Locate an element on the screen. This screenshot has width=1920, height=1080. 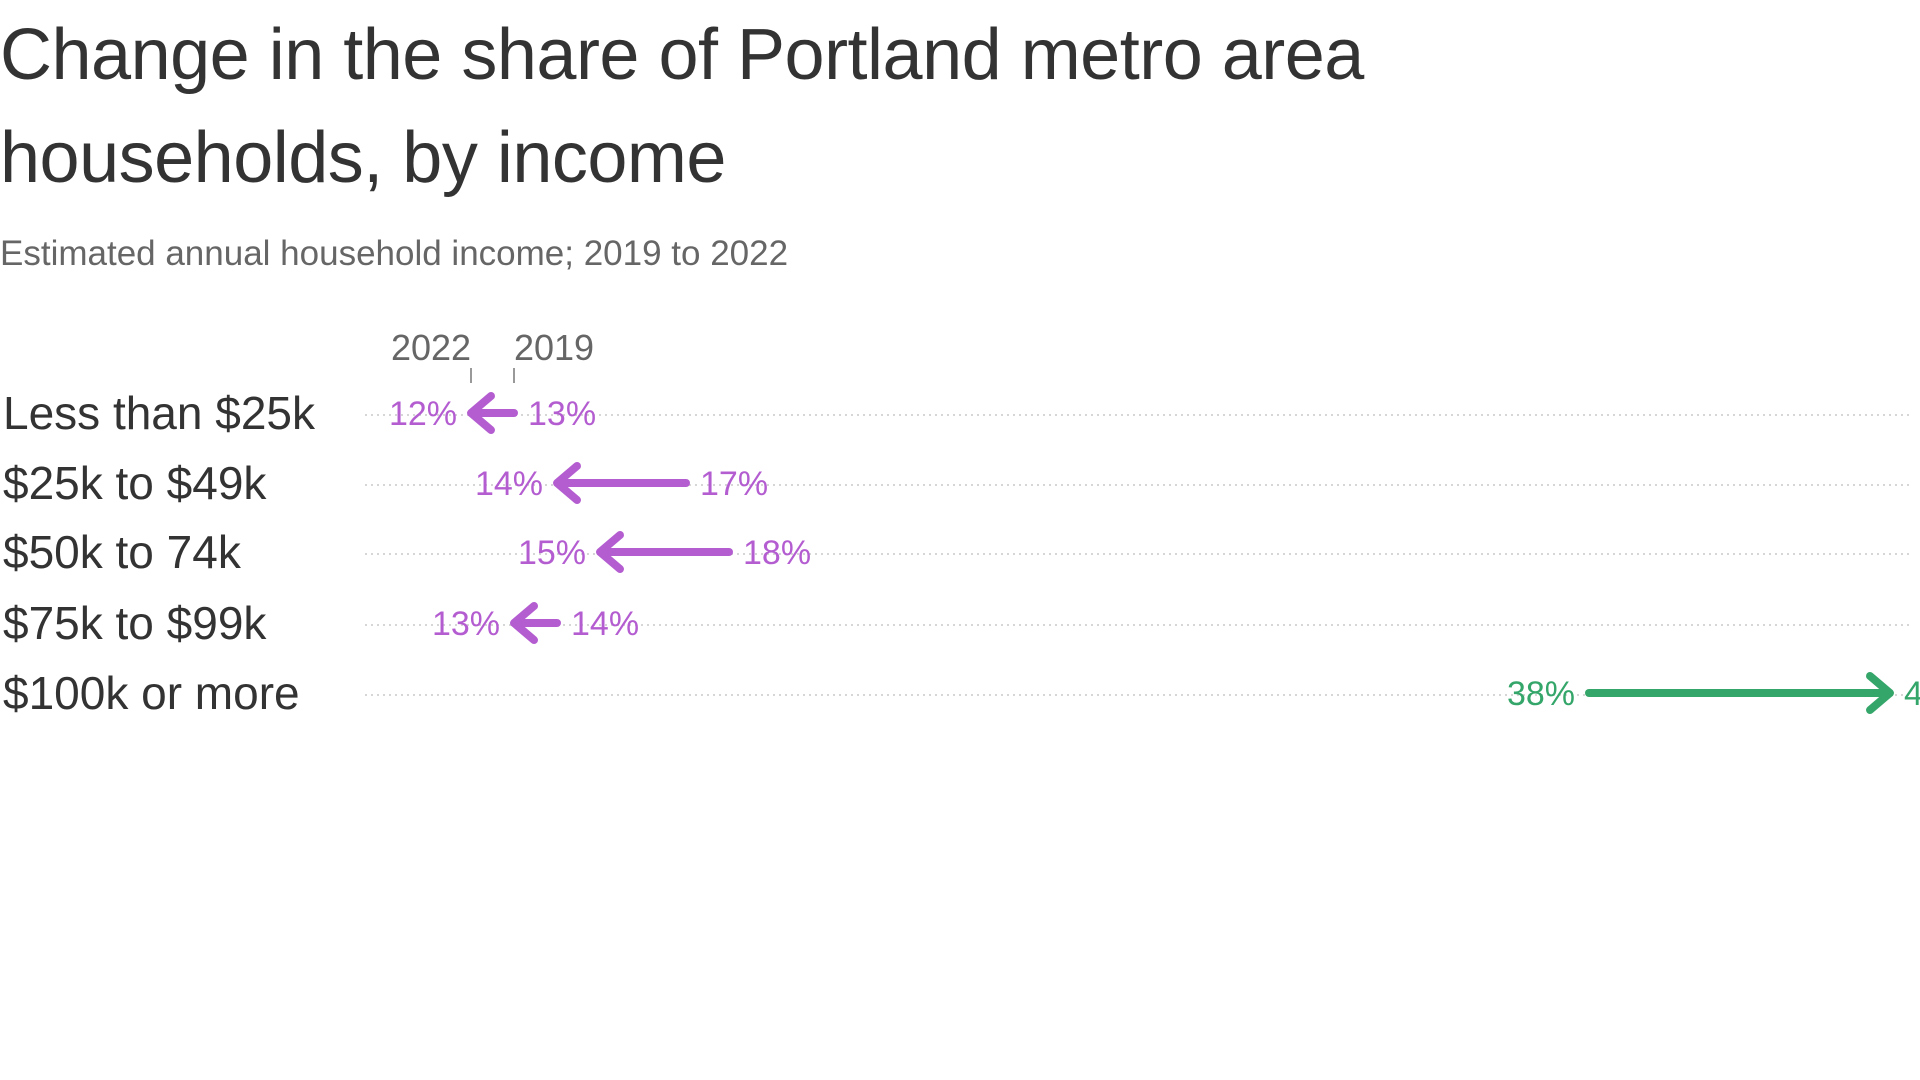
value-label-2019: 13% is located at coordinates (562, 414).